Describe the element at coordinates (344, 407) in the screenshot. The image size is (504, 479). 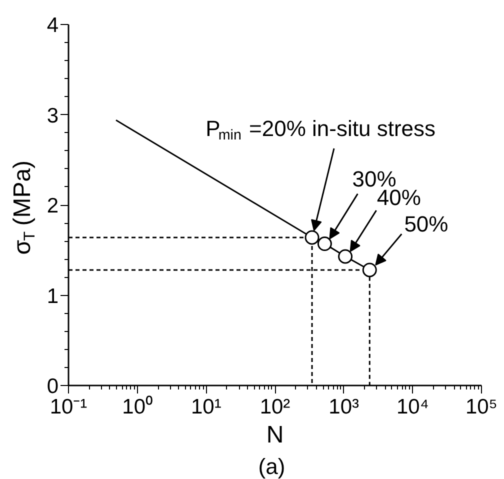
I see `x-tick-label: 10³` at that location.